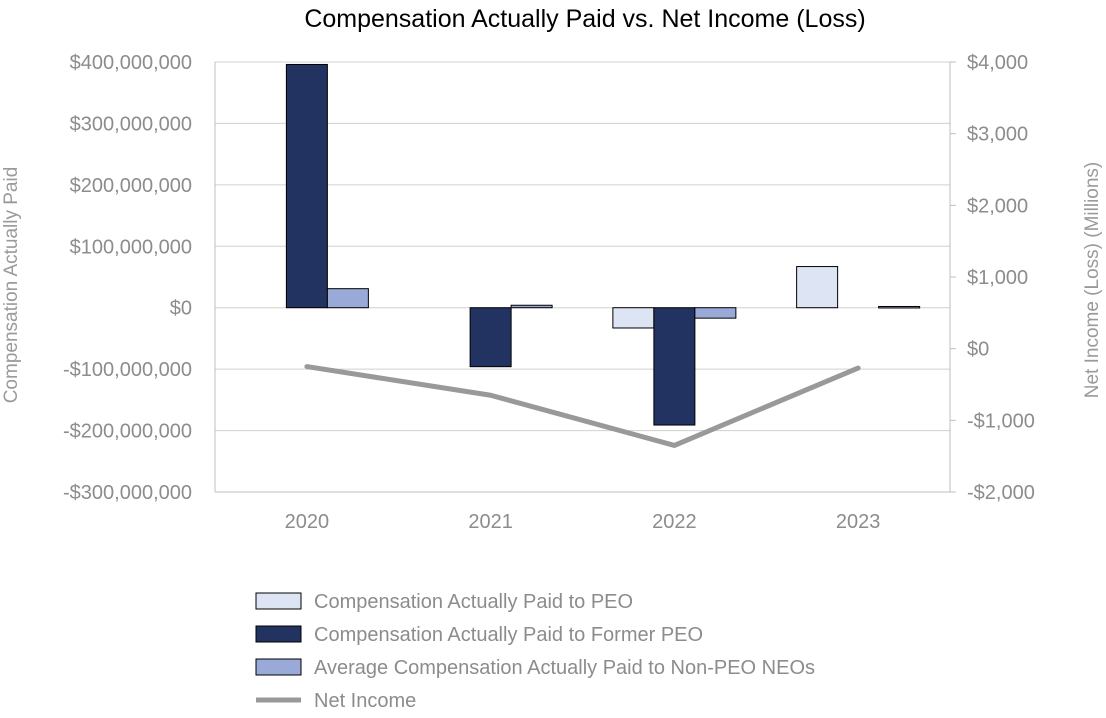  I want to click on legend-label: Compensation Actually Paid to Former PEO, so click(508, 635).